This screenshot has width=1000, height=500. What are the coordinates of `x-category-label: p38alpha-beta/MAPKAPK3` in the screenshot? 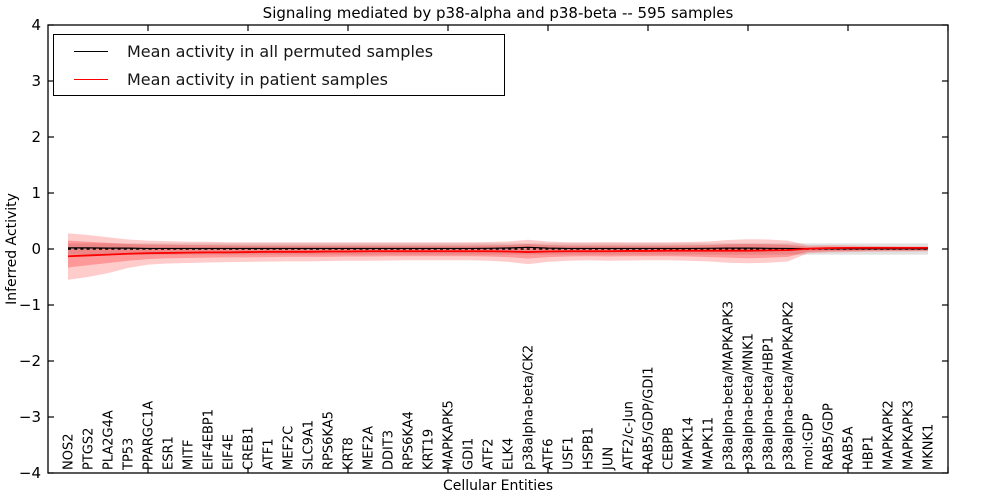 It's located at (728, 385).